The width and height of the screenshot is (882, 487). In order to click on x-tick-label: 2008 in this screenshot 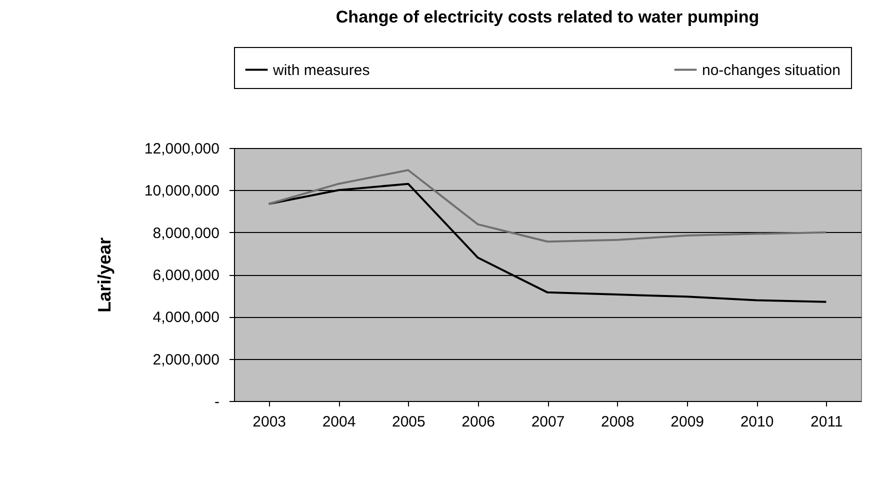, I will do `click(617, 422)`.